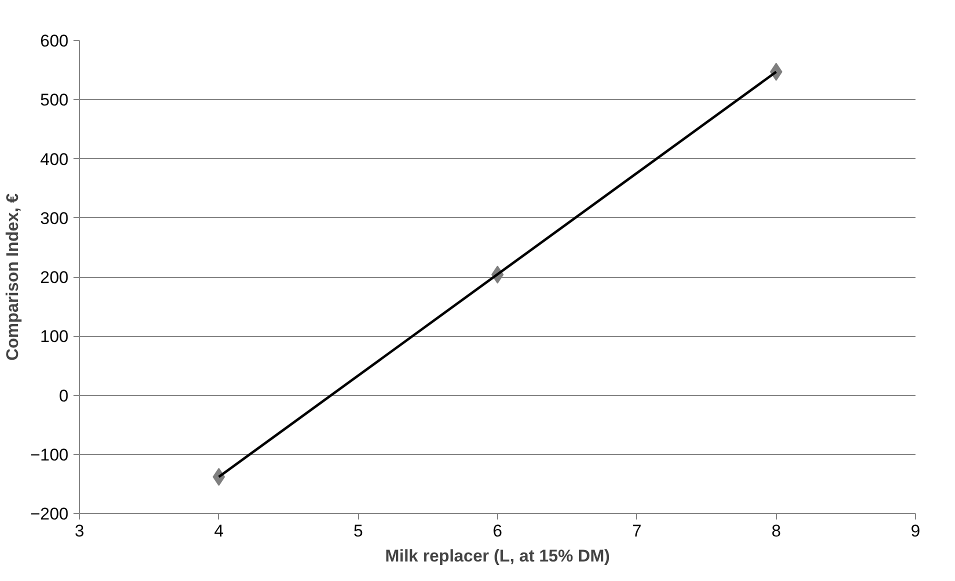 Image resolution: width=955 pixels, height=581 pixels. Describe the element at coordinates (54, 277) in the screenshot. I see `y-tick-label: 200` at that location.